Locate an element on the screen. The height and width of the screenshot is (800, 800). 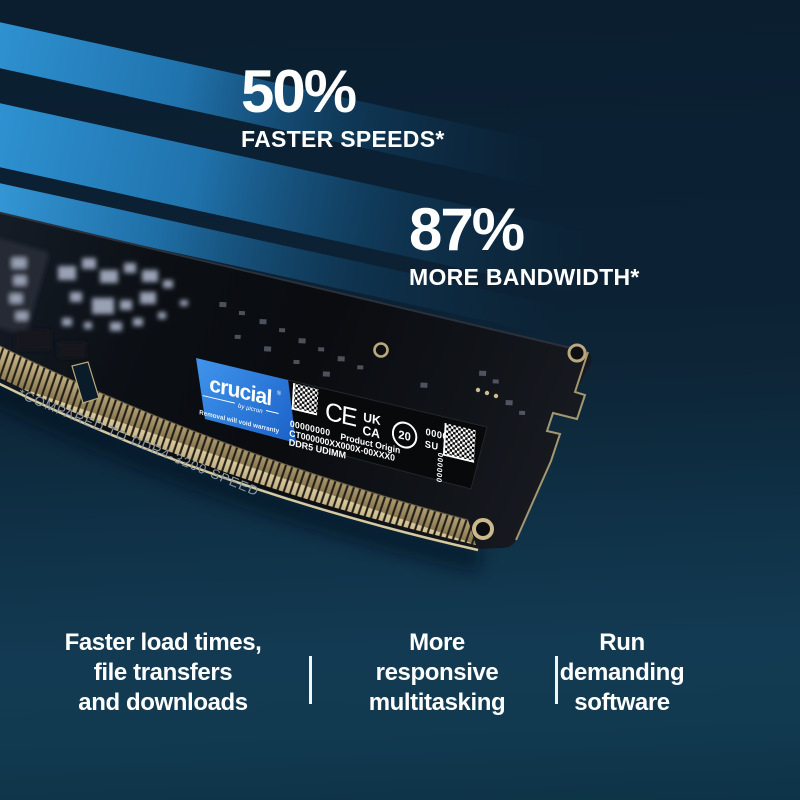
stat-label: MORE BANDWIDTH* is located at coordinates (524, 277).